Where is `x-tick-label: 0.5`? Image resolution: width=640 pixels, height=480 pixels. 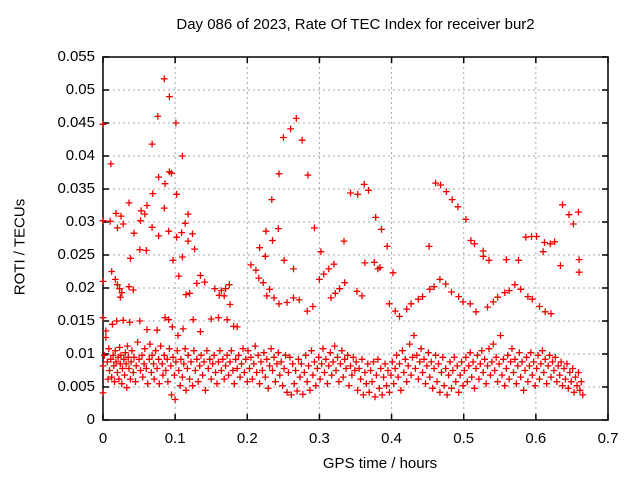 x-tick-label: 0.5 is located at coordinates (464, 438).